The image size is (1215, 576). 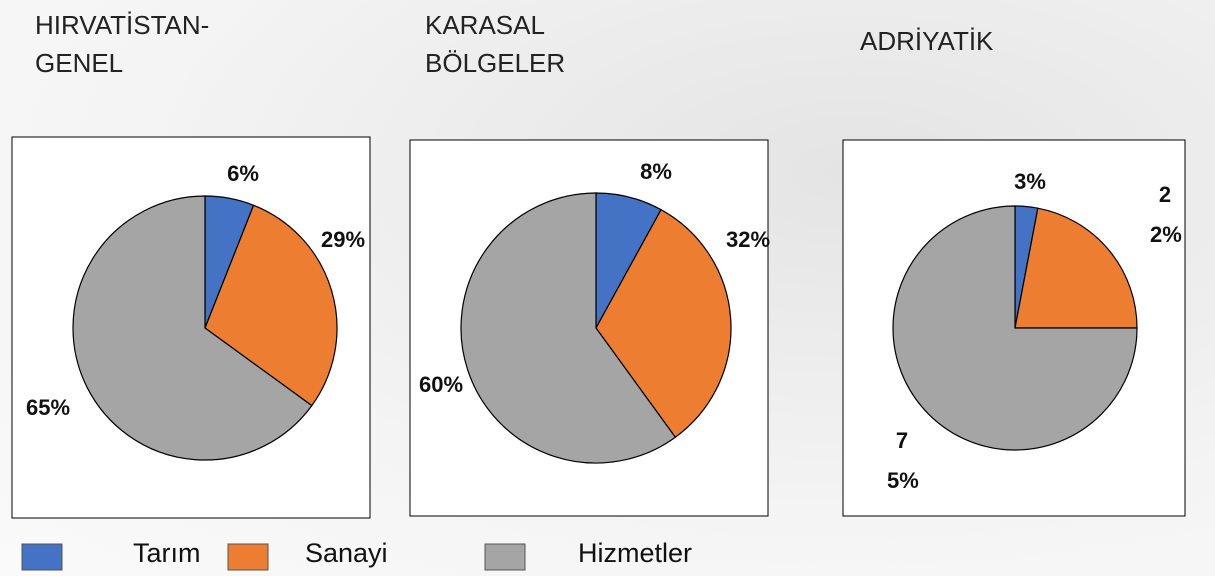 What do you see at coordinates (1030, 181) in the screenshot?
I see `data-label: 3%` at bounding box center [1030, 181].